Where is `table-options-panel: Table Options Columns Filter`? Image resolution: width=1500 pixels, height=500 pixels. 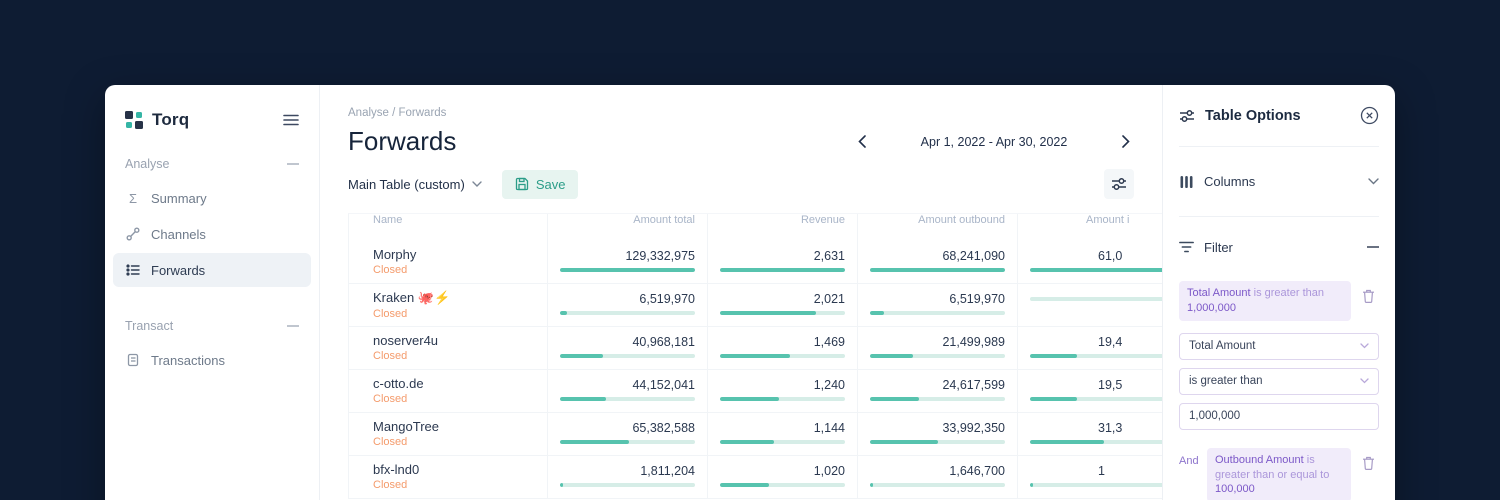
table-options-panel: Table Options Columns Filter is located at coordinates (1279, 292).